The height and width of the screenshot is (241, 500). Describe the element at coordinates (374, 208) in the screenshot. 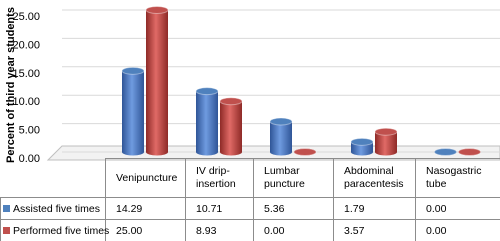

I see `value-label: 1.79` at that location.